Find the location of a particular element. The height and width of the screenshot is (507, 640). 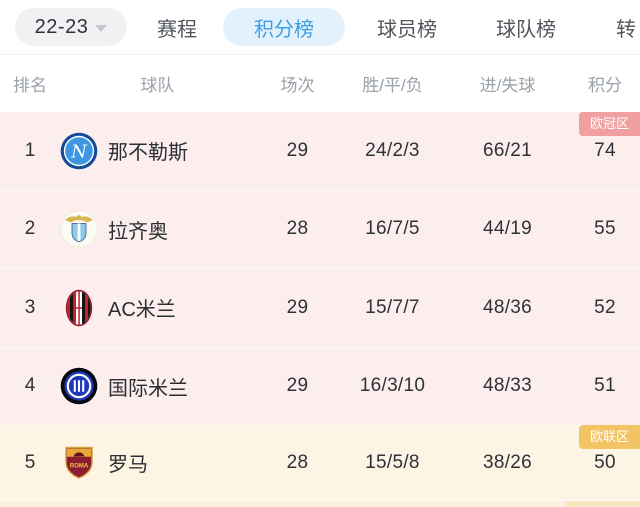

goals-for-against-cell: 48/33 is located at coordinates (507, 386).